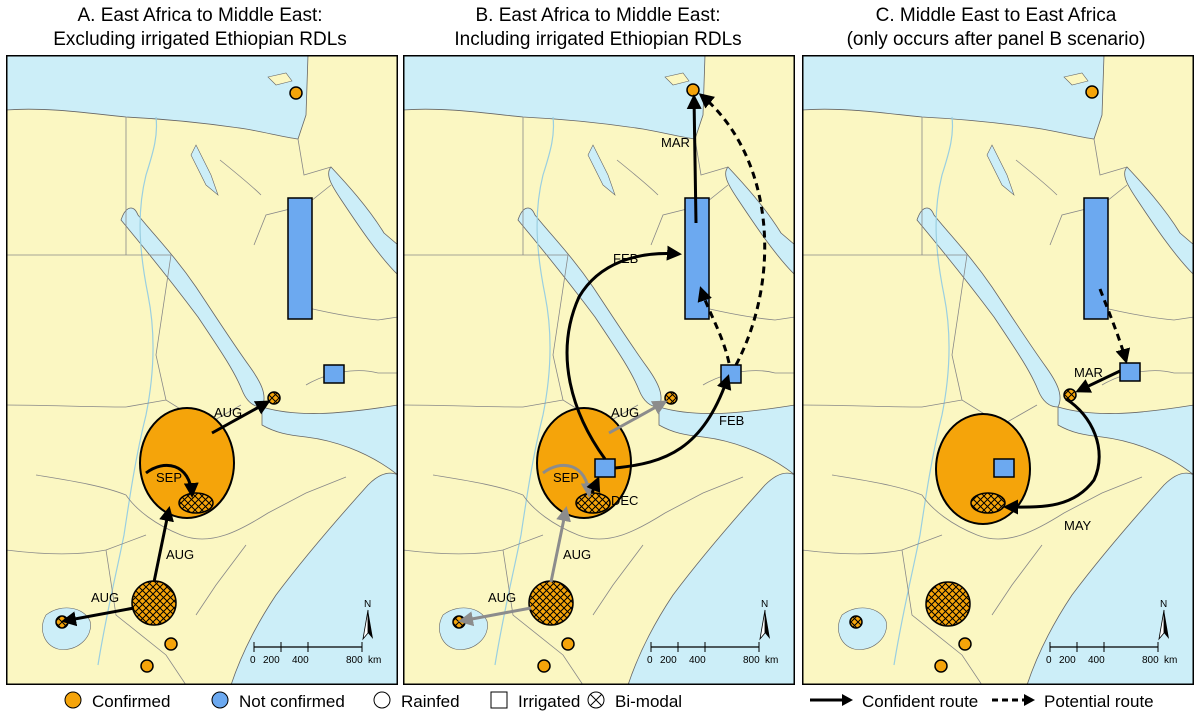 Image resolution: width=1200 pixels, height=716 pixels. What do you see at coordinates (996, 15) in the screenshot?
I see `panel-c-title-line1: C. Middle East to East Africa` at bounding box center [996, 15].